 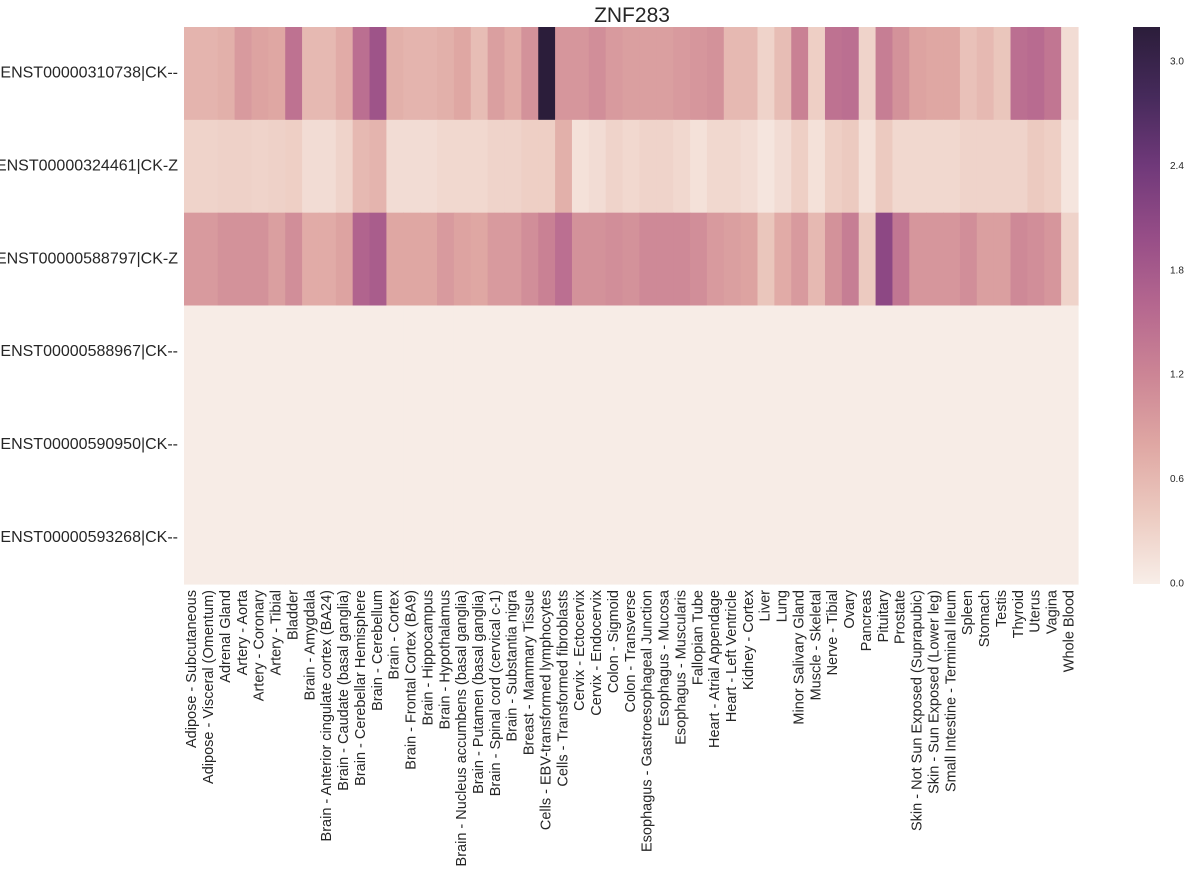 I want to click on column-label: Skin - Sun Exposed (Lower leg), so click(x=934, y=692).